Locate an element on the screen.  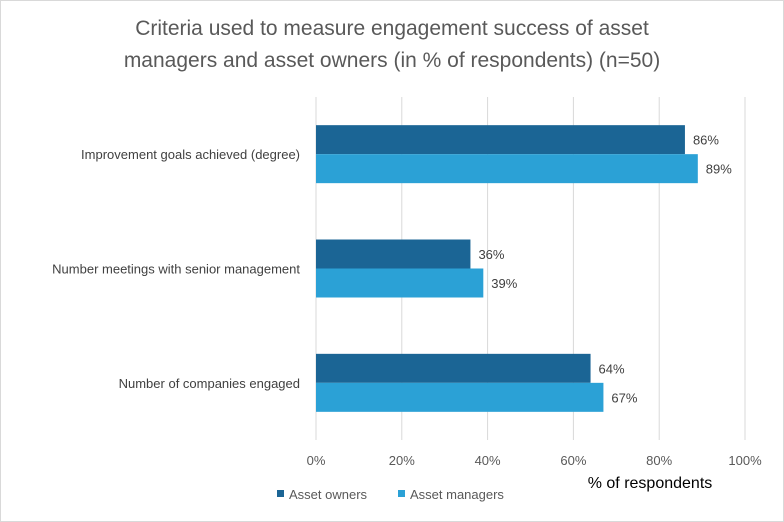
x-tick-label: 60% is located at coordinates (573, 460).